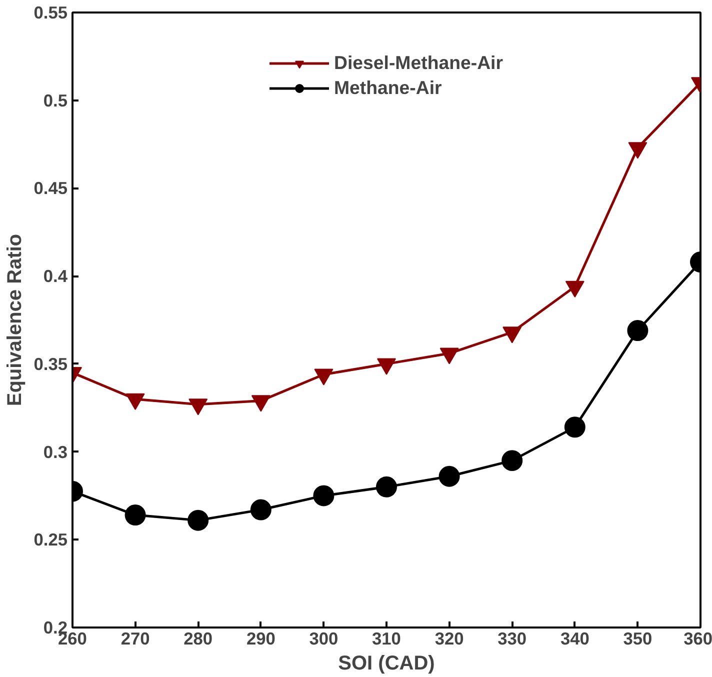  What do you see at coordinates (55, 100) in the screenshot?
I see `y-tick-label: 0.5` at bounding box center [55, 100].